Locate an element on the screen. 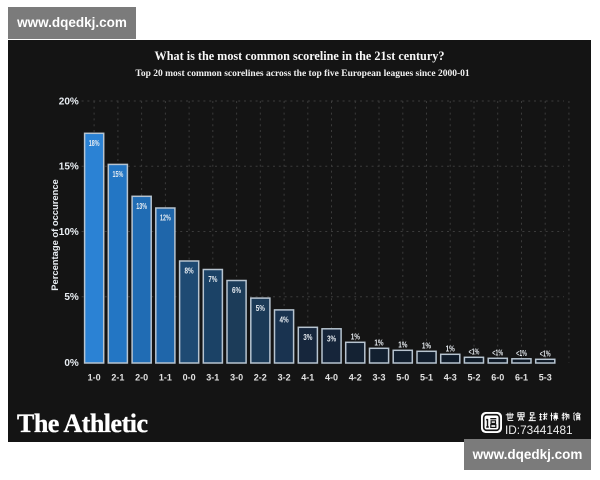  svg-text: 5-0 is located at coordinates (402, 378).